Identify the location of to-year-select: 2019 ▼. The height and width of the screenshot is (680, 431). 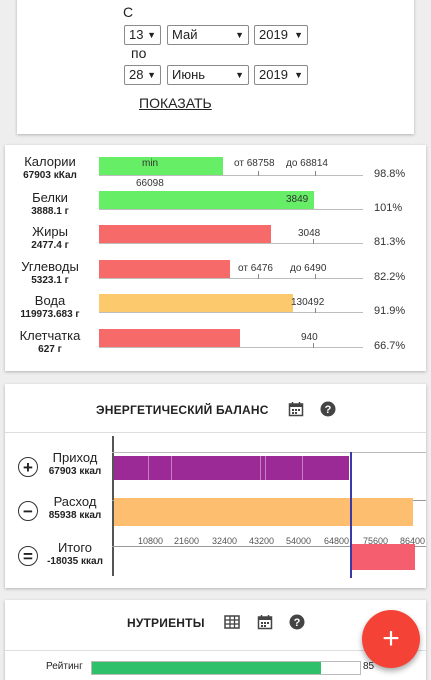
(281, 75).